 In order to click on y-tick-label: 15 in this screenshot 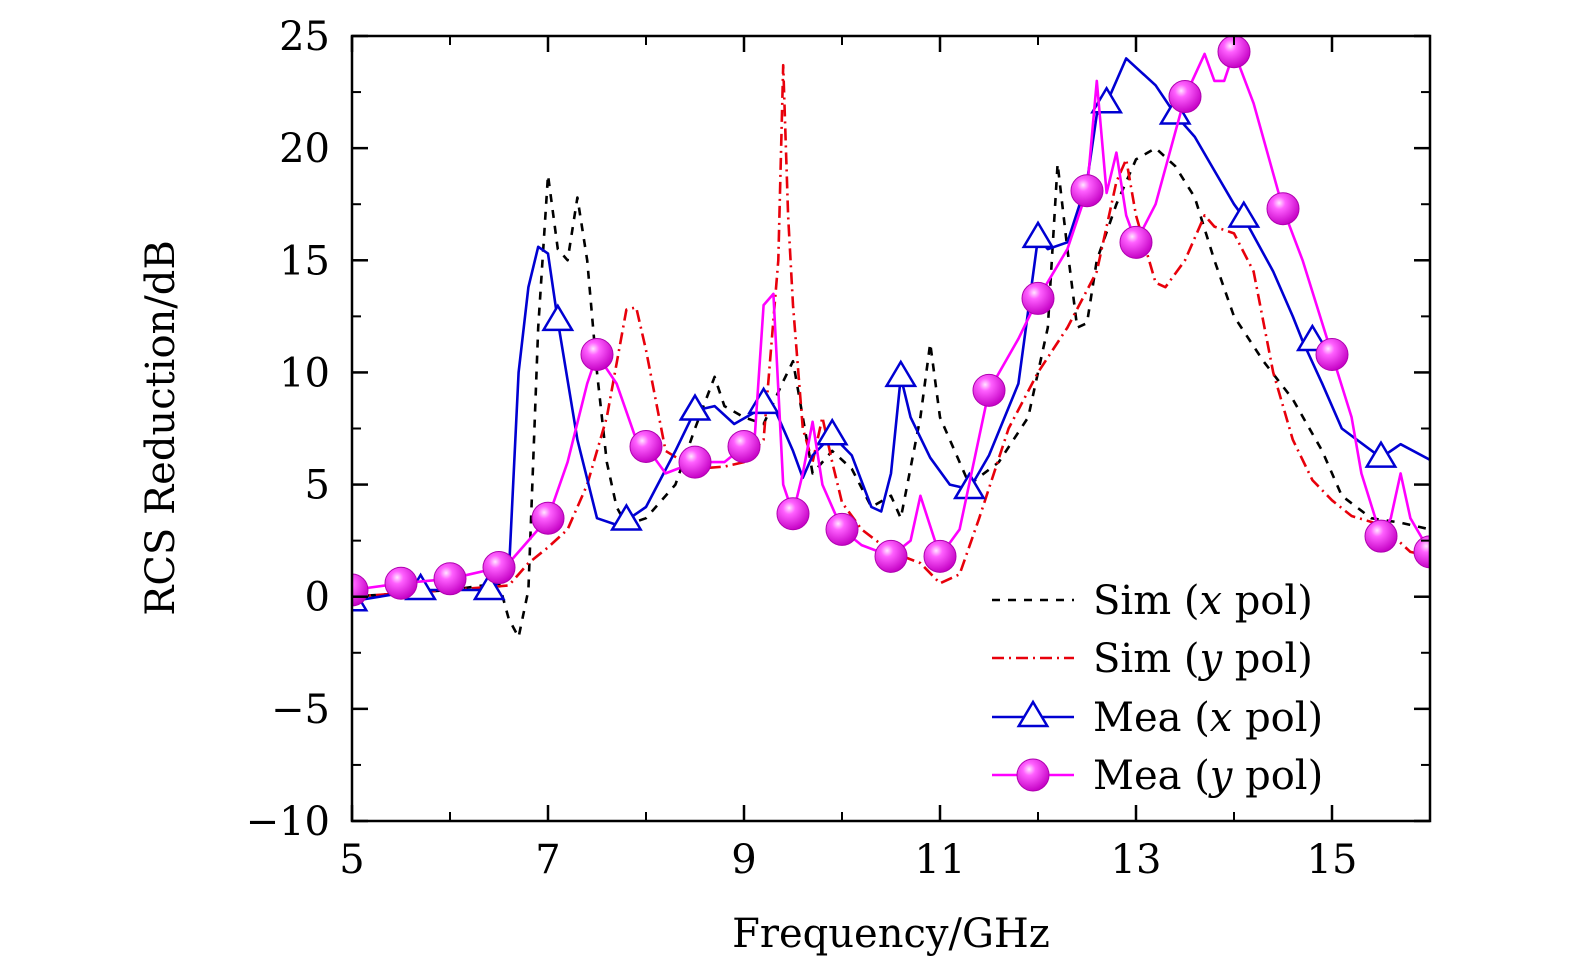, I will do `click(304, 261)`.